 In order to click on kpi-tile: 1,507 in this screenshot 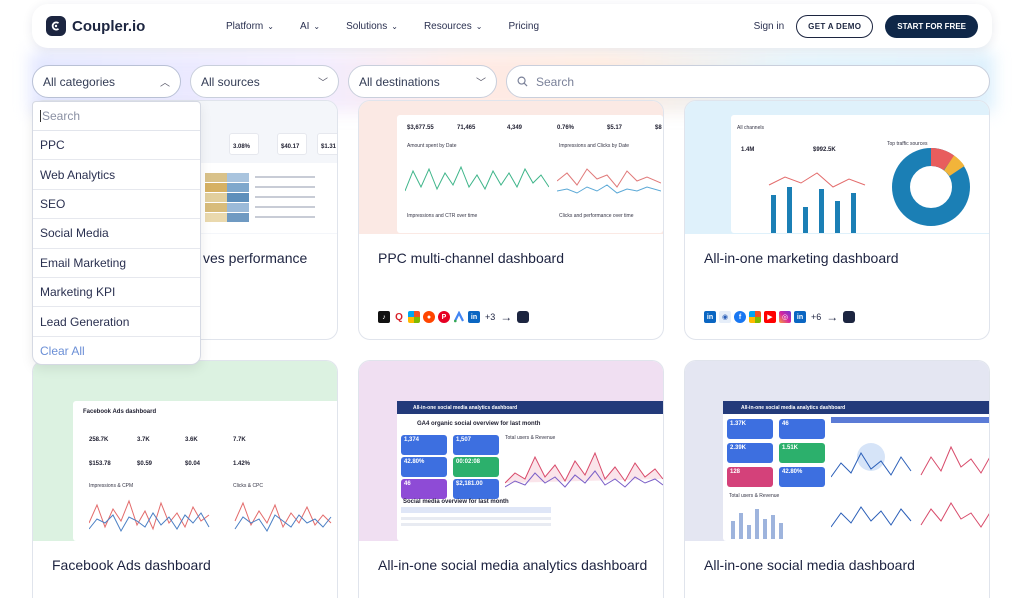, I will do `click(476, 445)`.